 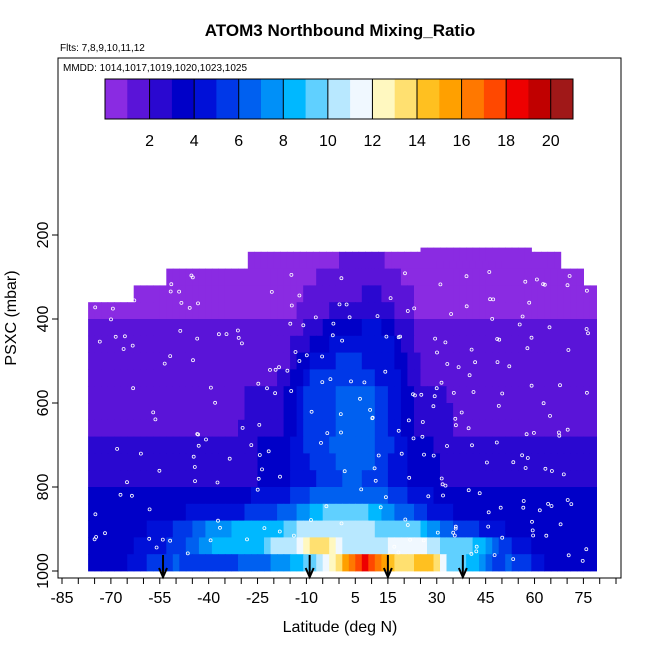 I want to click on profile-arrow, so click(x=387, y=567).